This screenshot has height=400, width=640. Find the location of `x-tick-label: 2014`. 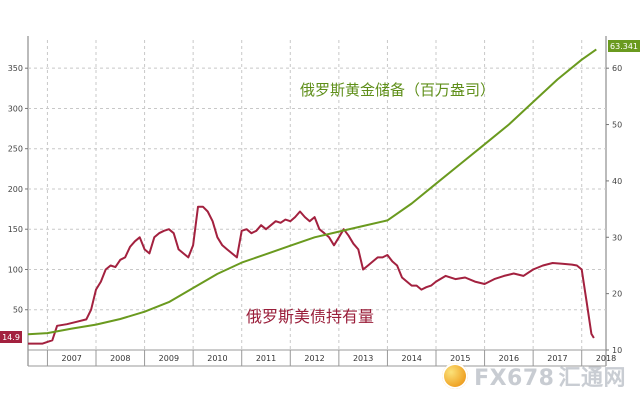

x-tick-label: 2014 is located at coordinates (412, 358).